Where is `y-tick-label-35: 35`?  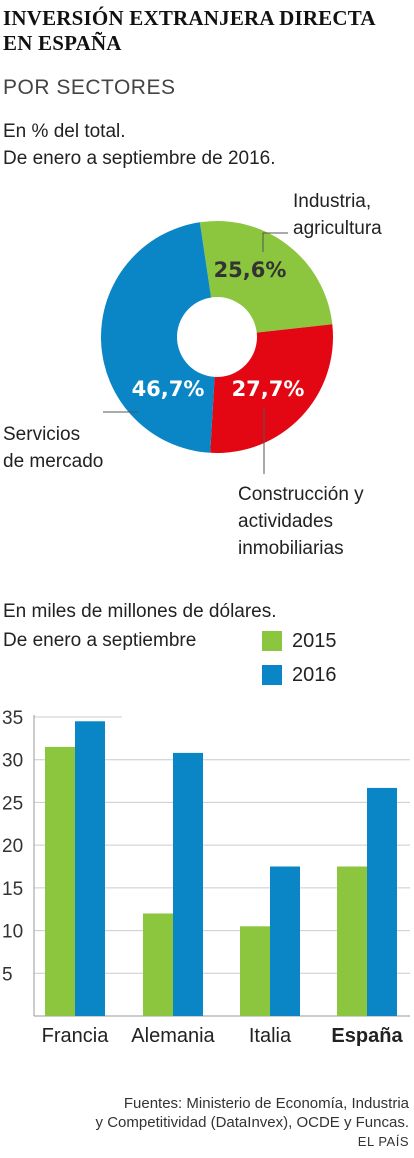
y-tick-label-35: 35 is located at coordinates (12, 718).